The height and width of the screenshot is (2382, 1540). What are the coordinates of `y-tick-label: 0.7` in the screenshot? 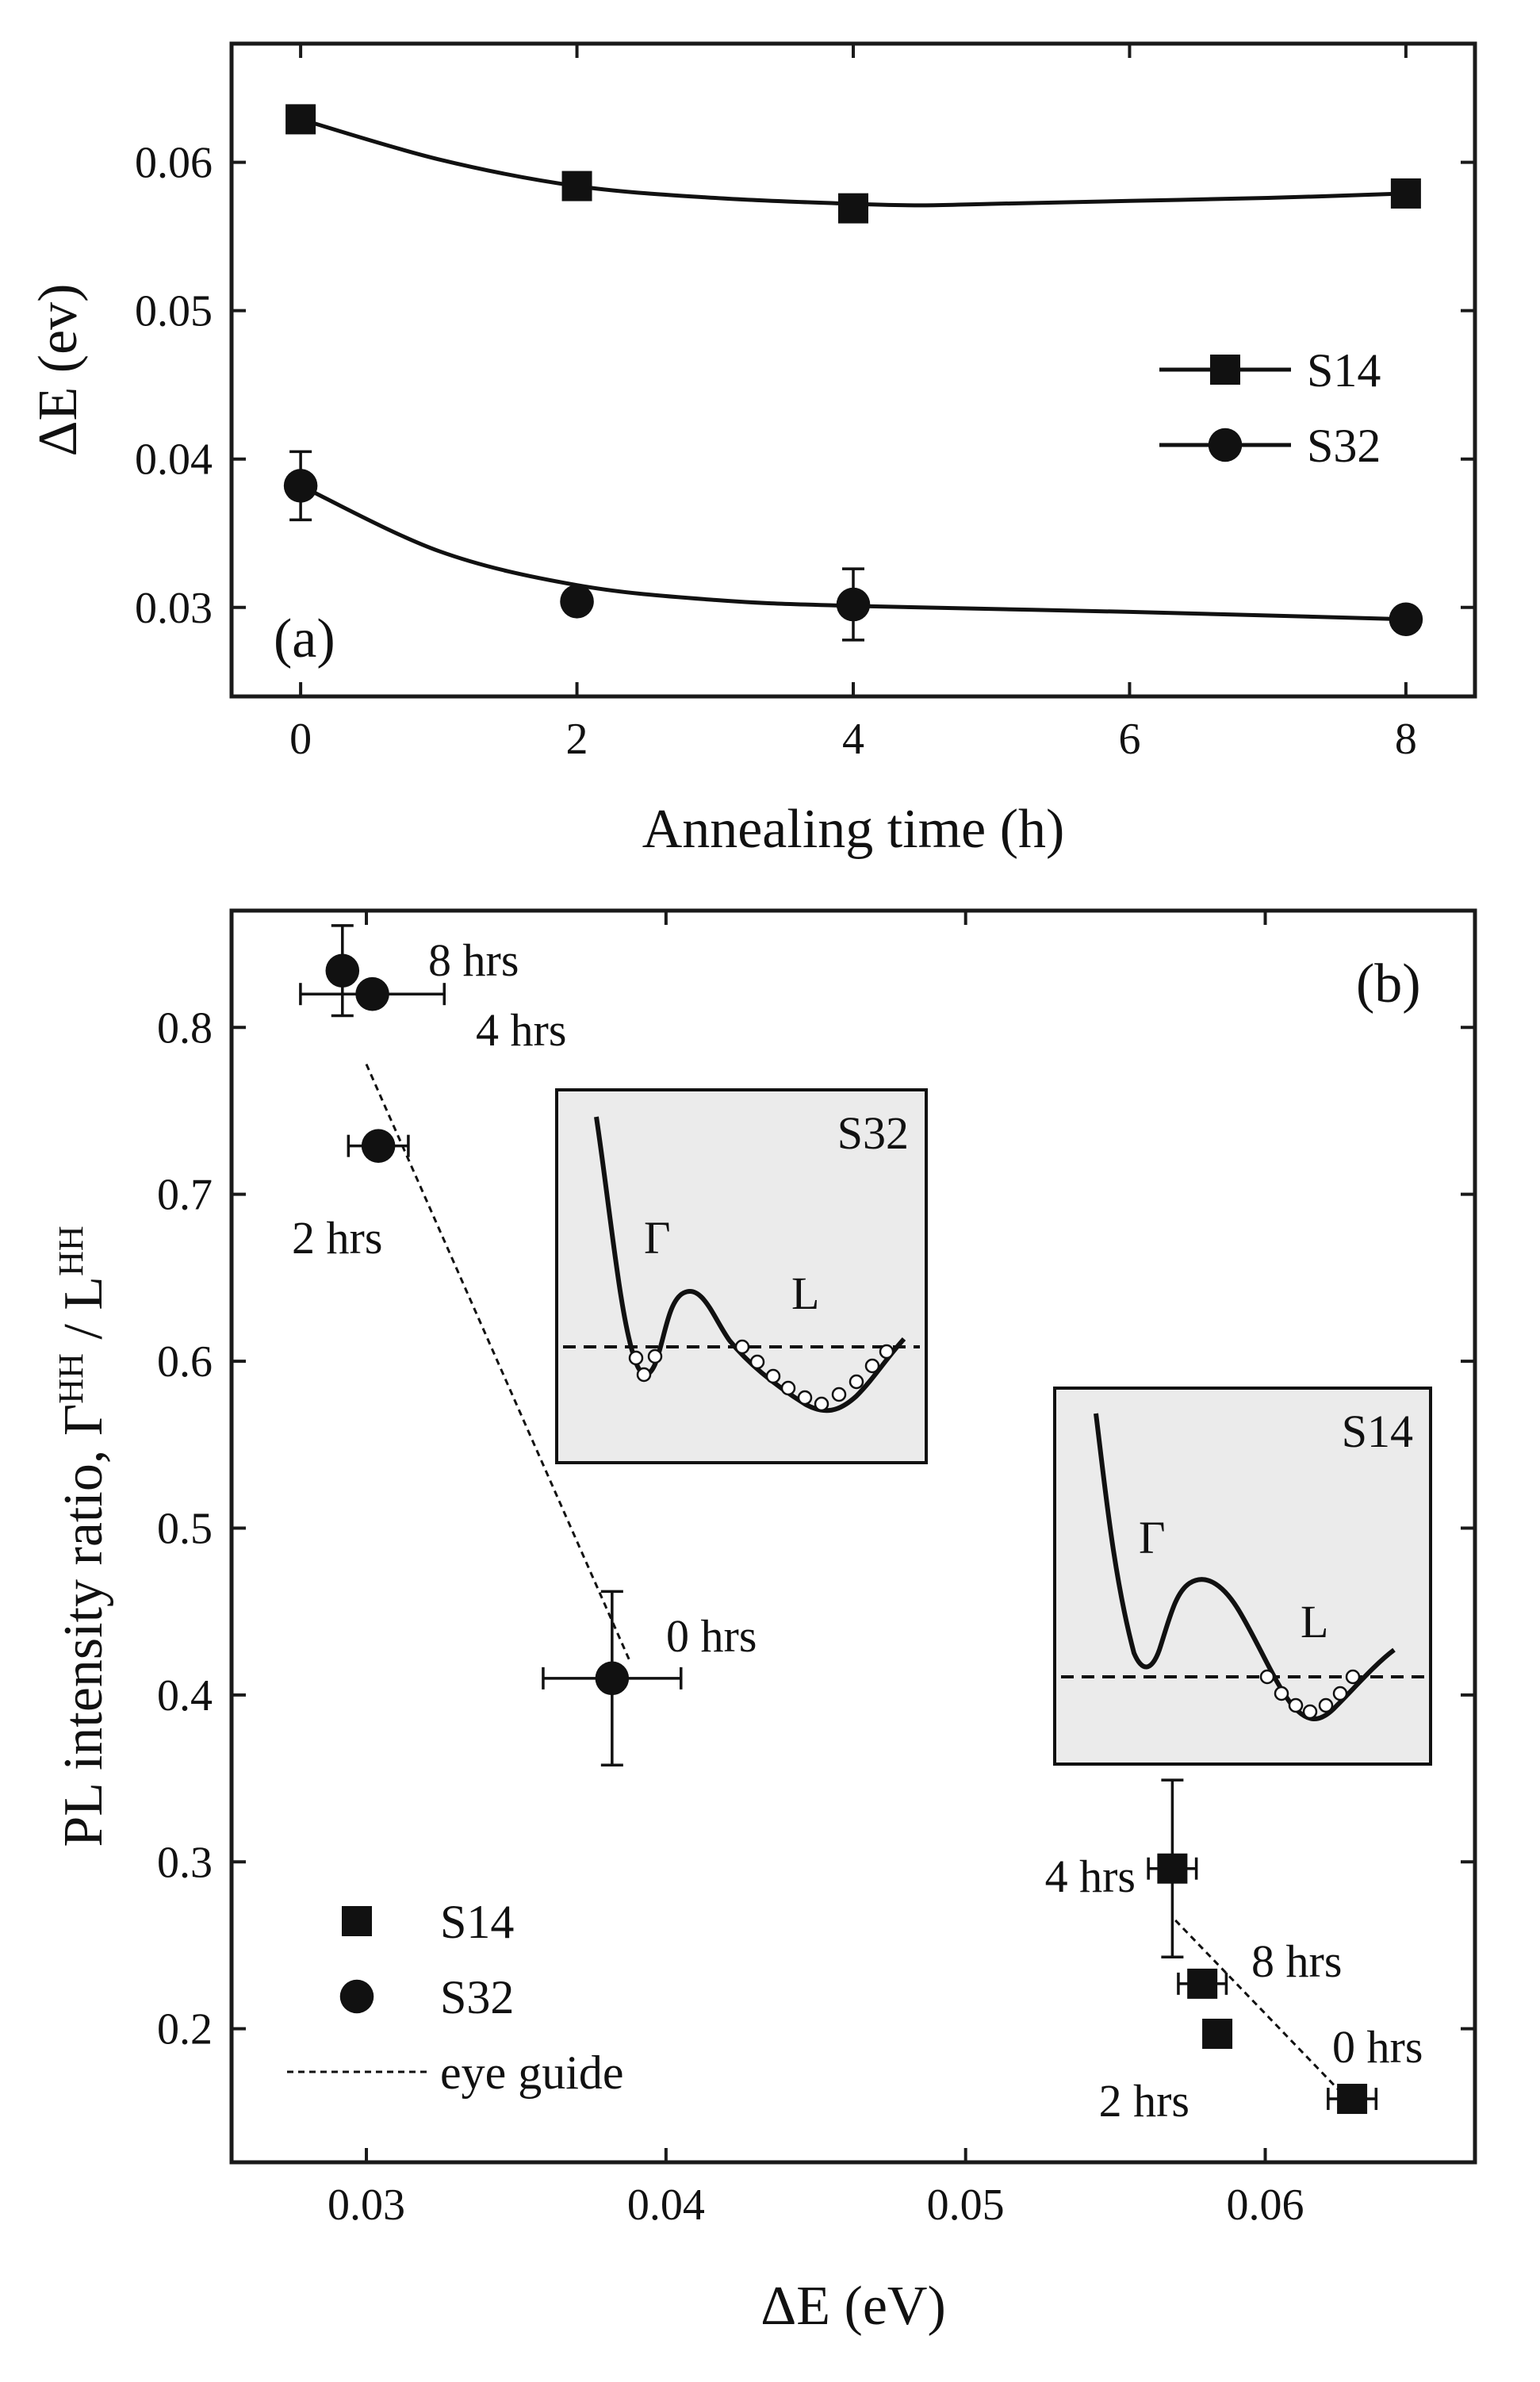 It's located at (185, 1195).